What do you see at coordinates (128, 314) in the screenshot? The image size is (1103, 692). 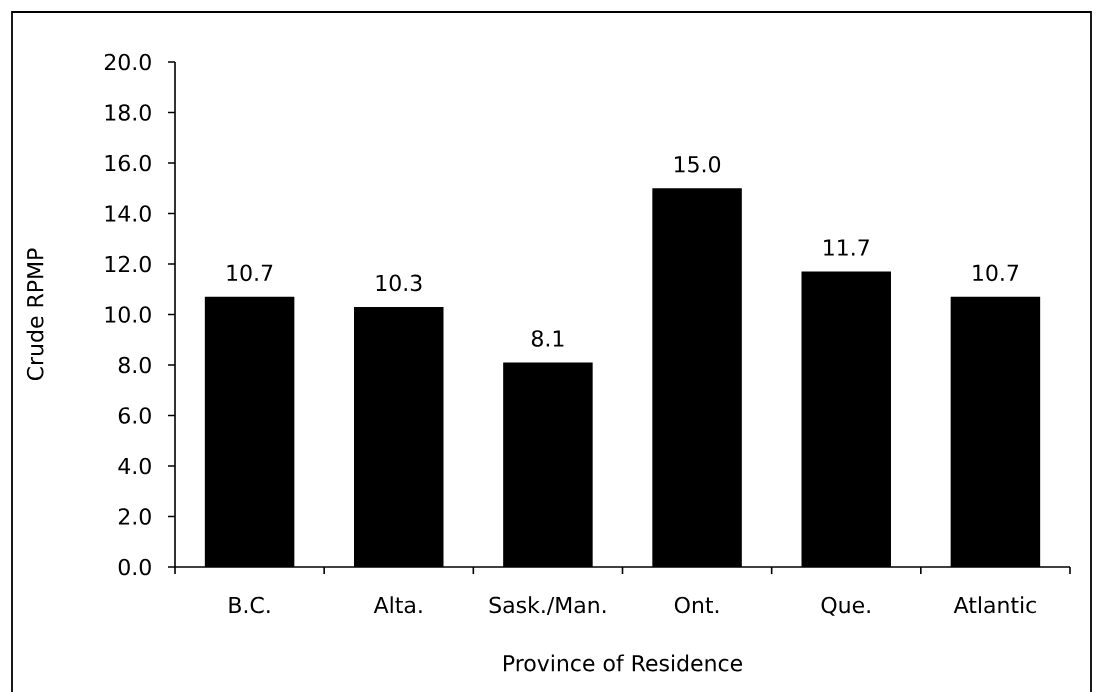 I see `y-tick-label: 10.0` at bounding box center [128, 314].